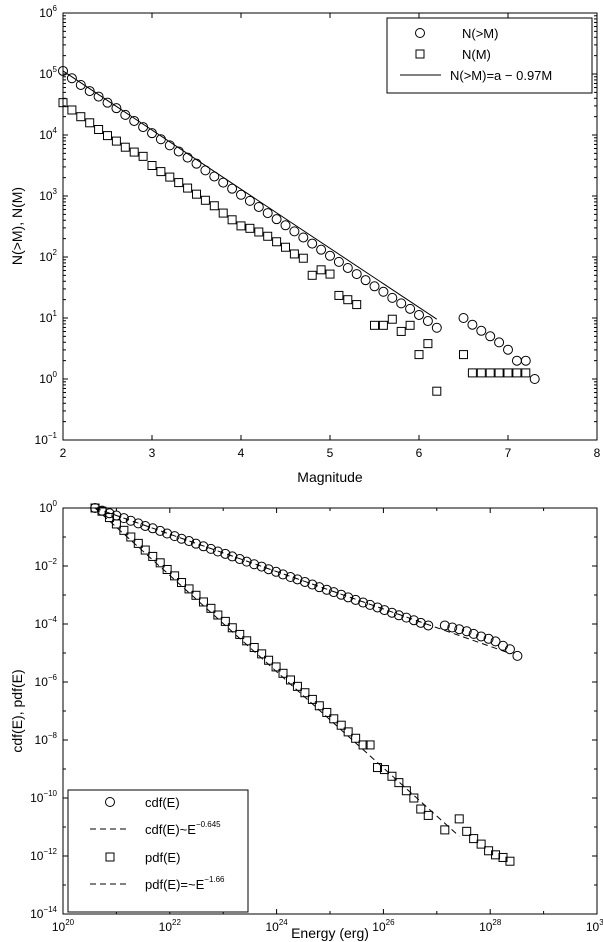 This screenshot has width=603, height=942. I want to click on legend-box-bottom, so click(158, 851).